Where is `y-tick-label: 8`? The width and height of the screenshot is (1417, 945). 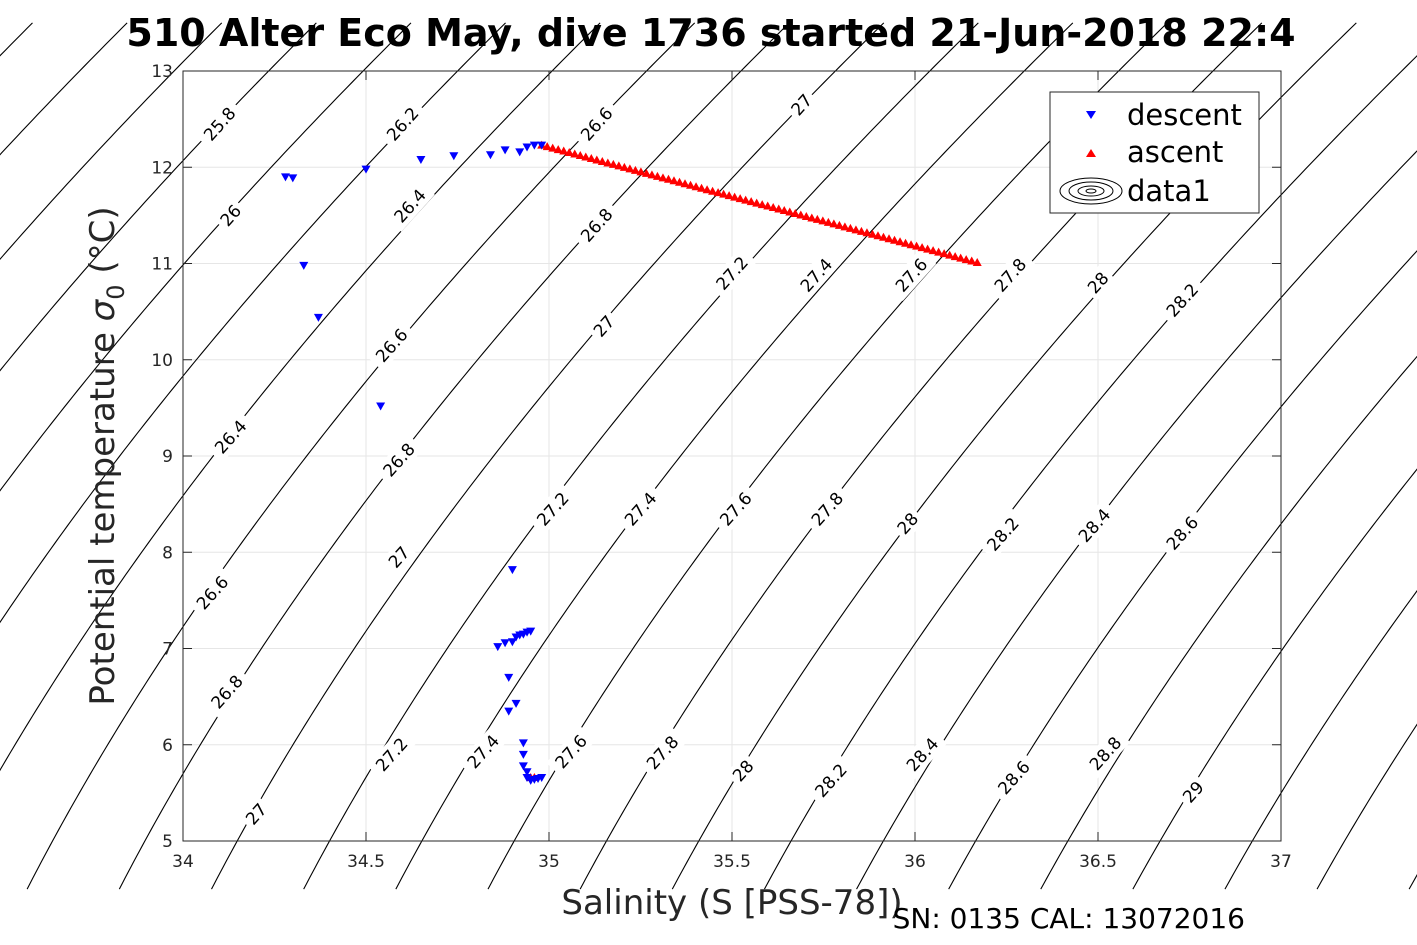
y-tick-label: 8 is located at coordinates (167, 553).